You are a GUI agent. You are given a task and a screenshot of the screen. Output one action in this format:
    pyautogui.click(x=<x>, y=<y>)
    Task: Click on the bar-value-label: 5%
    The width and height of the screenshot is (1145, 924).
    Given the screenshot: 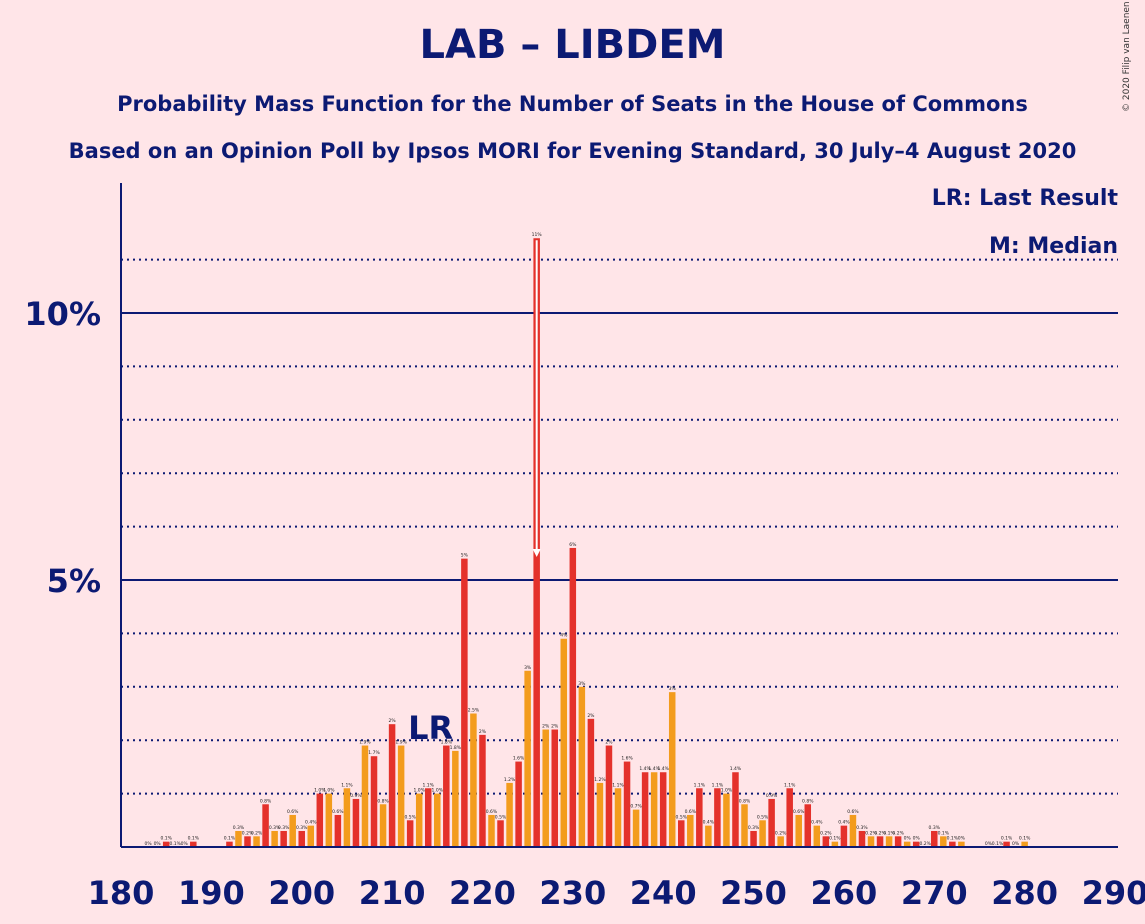 What is the action you would take?
    pyautogui.click(x=465, y=556)
    